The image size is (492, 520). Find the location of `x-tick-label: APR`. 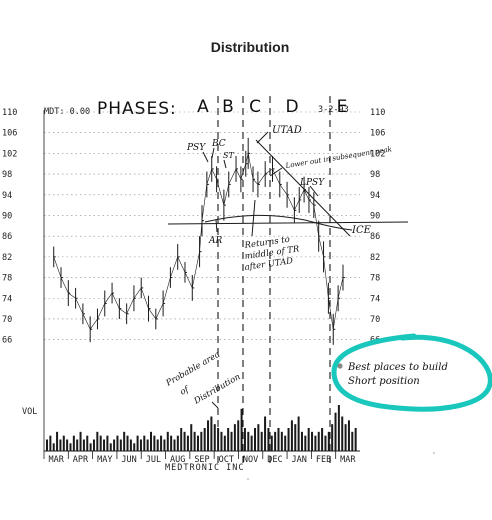

x-tick-label: APR is located at coordinates (81, 460).